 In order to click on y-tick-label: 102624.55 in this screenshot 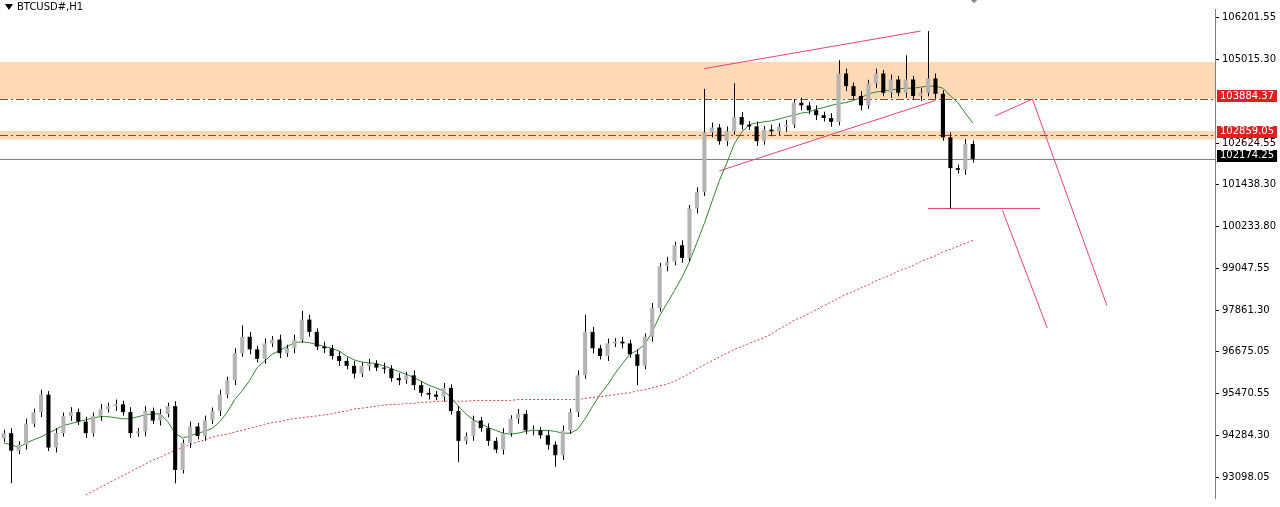, I will do `click(1249, 142)`.